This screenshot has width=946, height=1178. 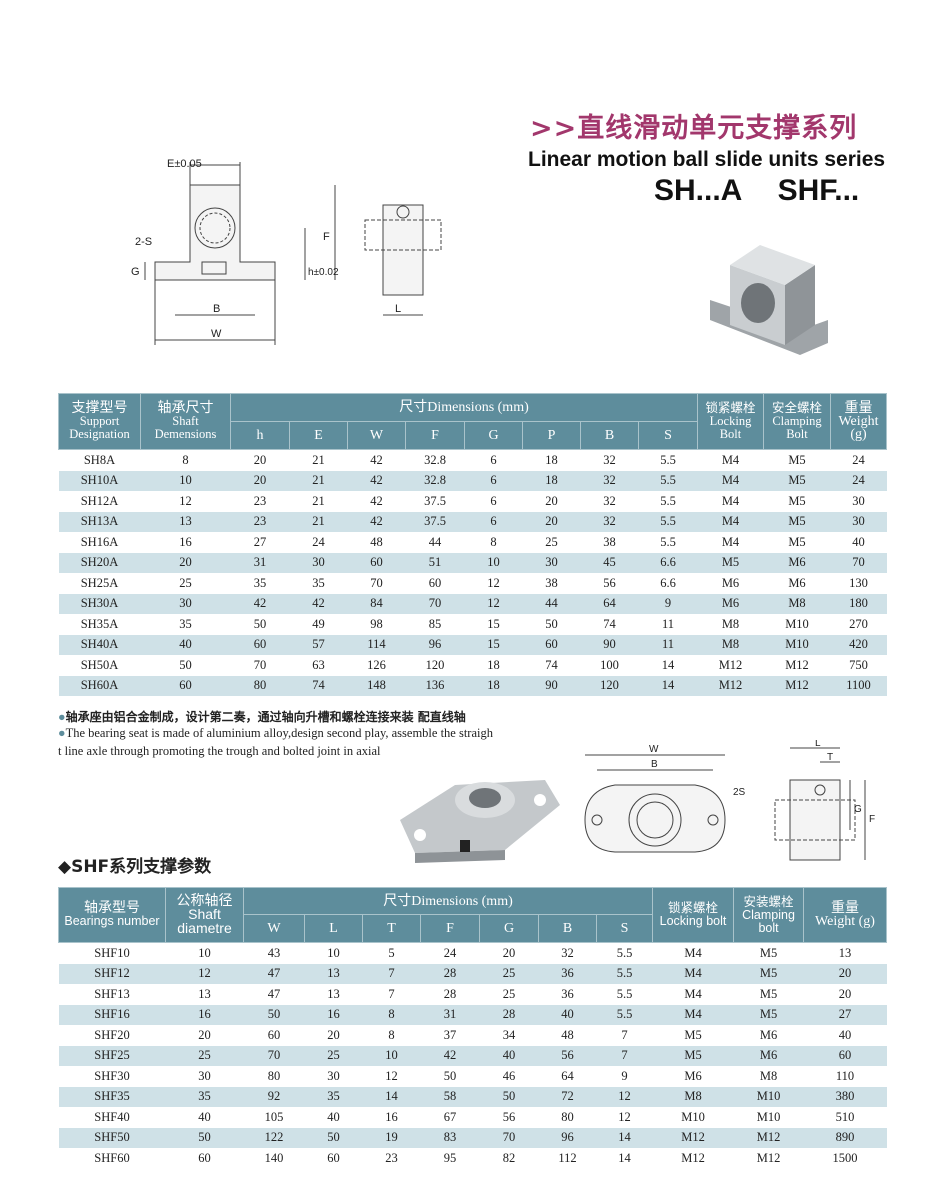 I want to click on header-clamping: 安装螺栓 Clamping bolt, so click(x=769, y=915).